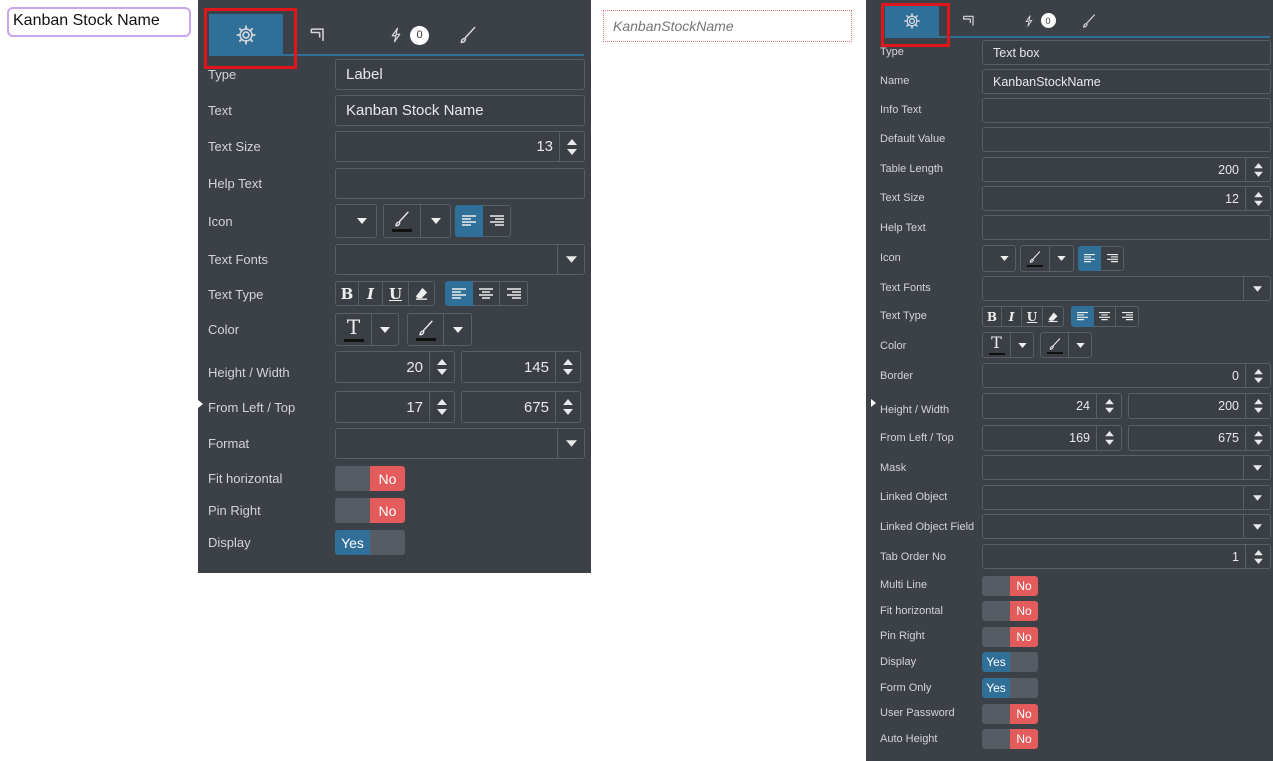 This screenshot has width=1273, height=761. I want to click on mask-select, so click(1126, 467).